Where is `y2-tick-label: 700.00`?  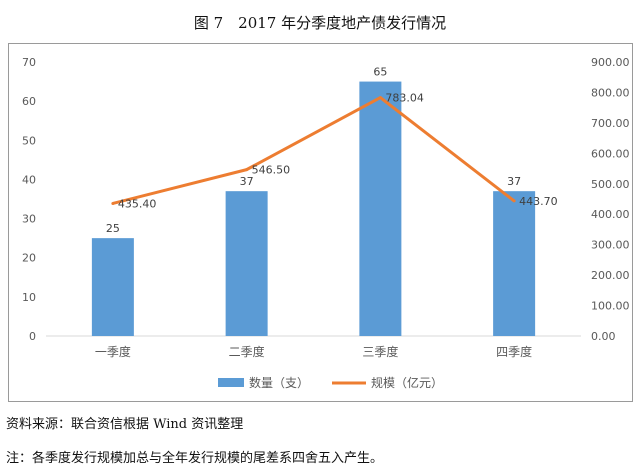
y2-tick-label: 700.00 is located at coordinates (610, 123).